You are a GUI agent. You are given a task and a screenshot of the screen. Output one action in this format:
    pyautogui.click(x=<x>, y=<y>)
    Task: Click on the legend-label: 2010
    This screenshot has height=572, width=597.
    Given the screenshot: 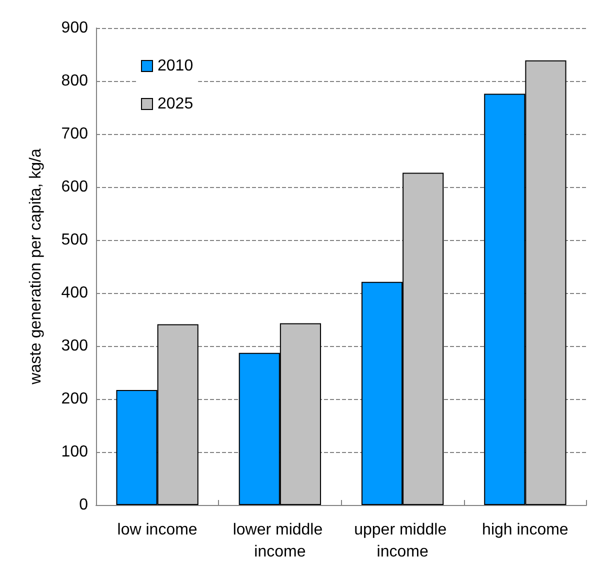 What is the action you would take?
    pyautogui.click(x=176, y=66)
    